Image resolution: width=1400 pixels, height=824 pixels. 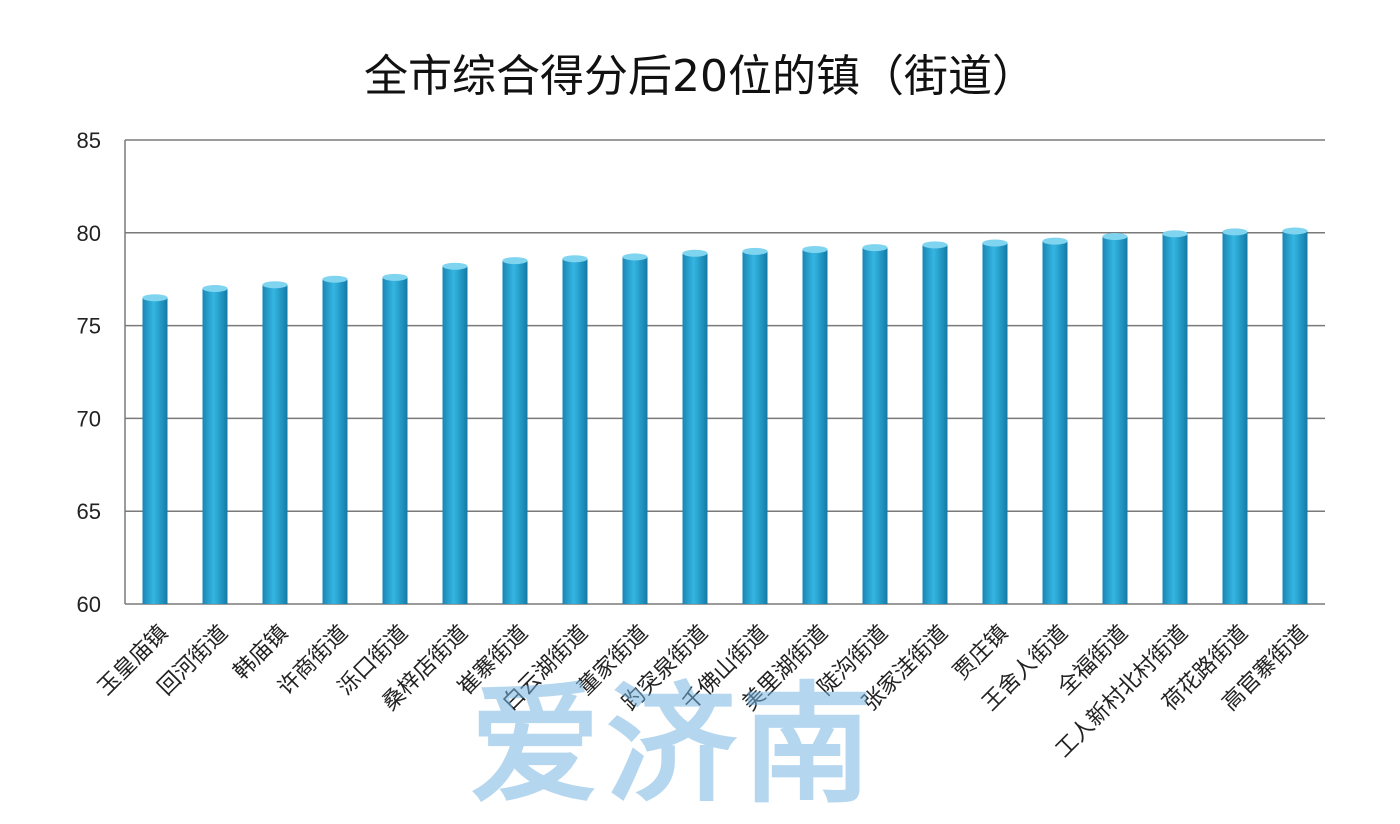 What do you see at coordinates (89, 418) in the screenshot?
I see `y-tick-label: 70` at bounding box center [89, 418].